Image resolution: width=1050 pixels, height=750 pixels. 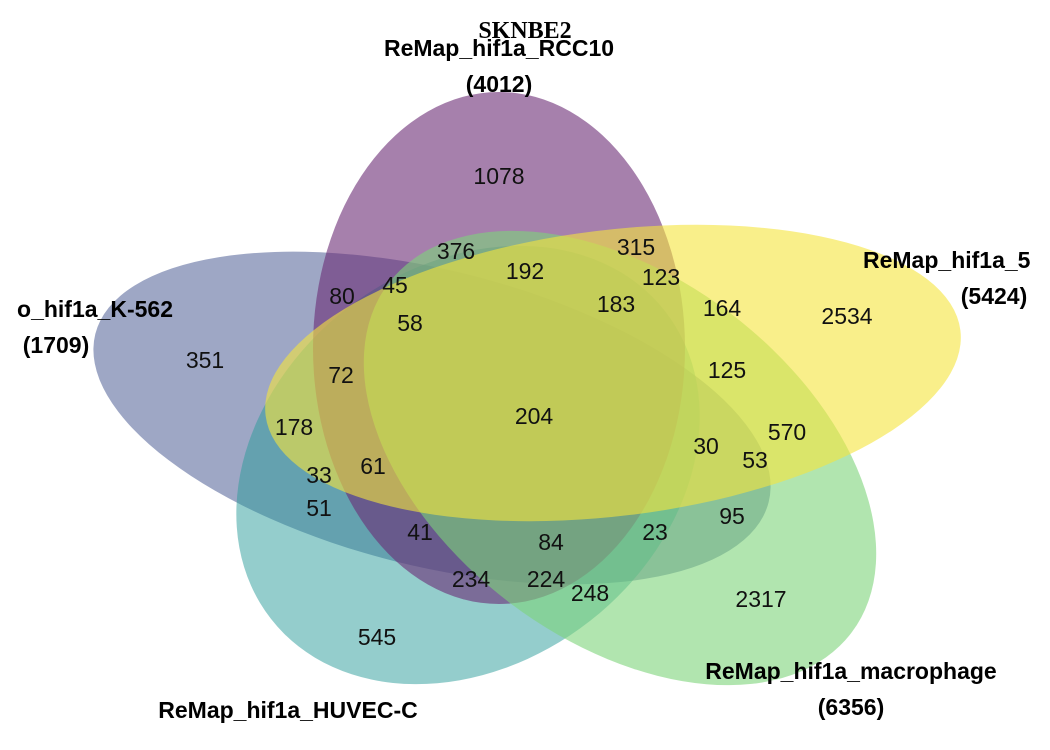 I want to click on region-count: 315, so click(x=636, y=247).